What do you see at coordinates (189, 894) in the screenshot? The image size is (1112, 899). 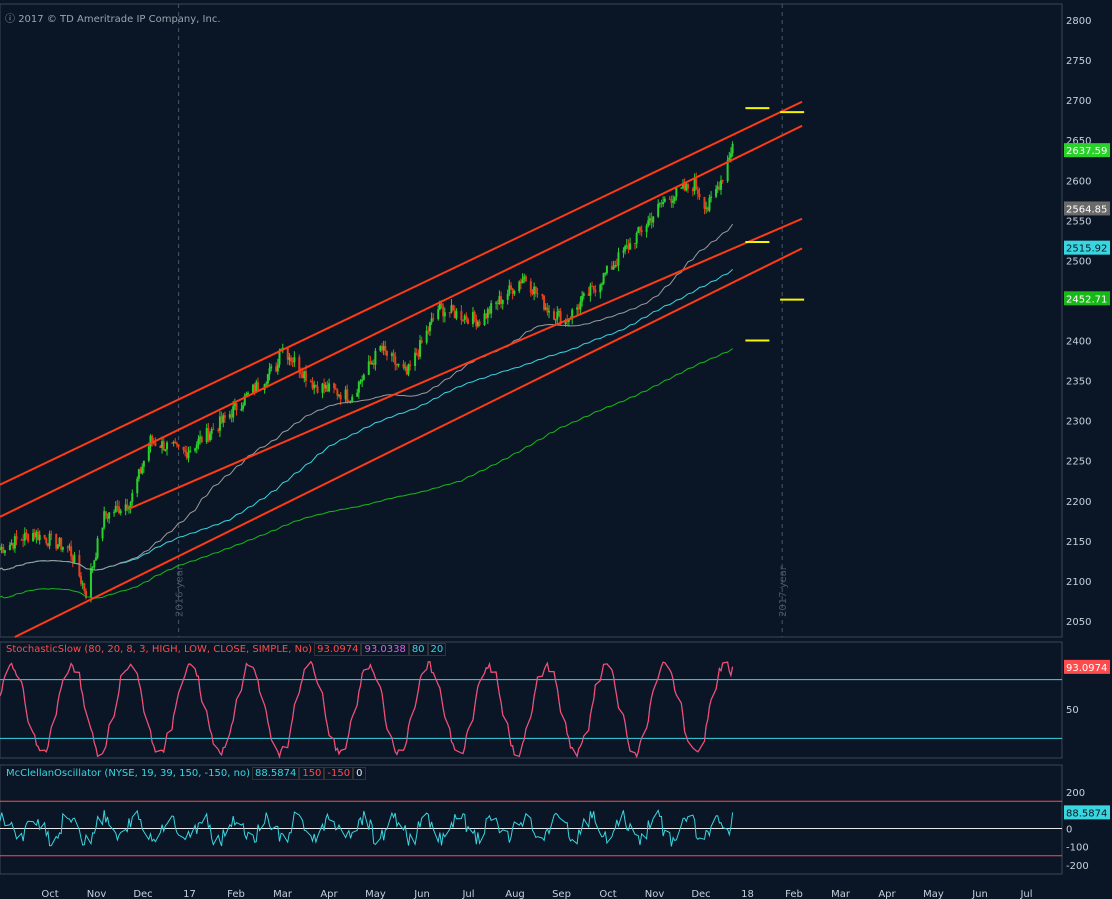 I see `x-axis-label: 17` at bounding box center [189, 894].